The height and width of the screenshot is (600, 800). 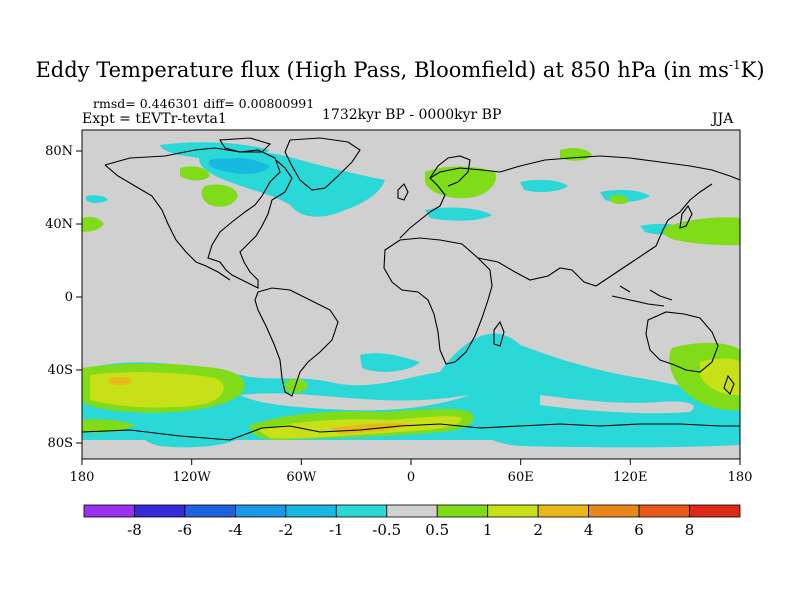 I want to click on coastline-south-america, so click(x=296, y=342).